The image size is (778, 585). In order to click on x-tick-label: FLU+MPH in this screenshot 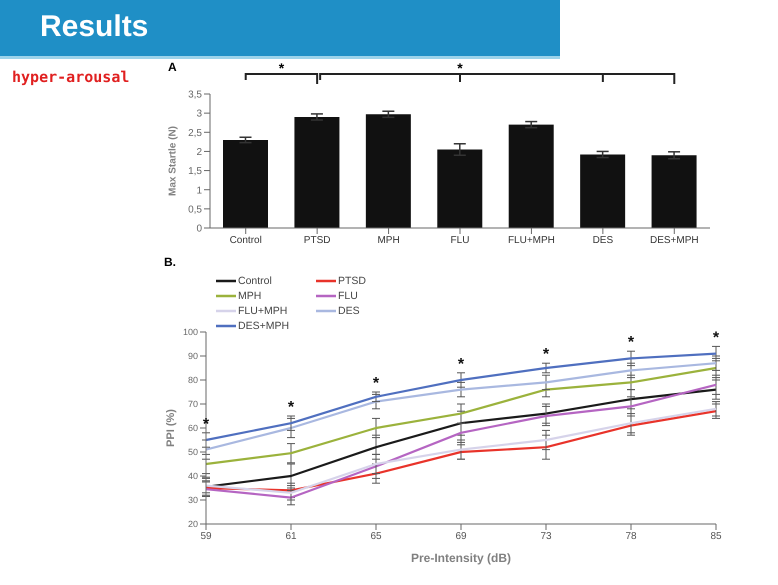, I will do `click(531, 240)`.